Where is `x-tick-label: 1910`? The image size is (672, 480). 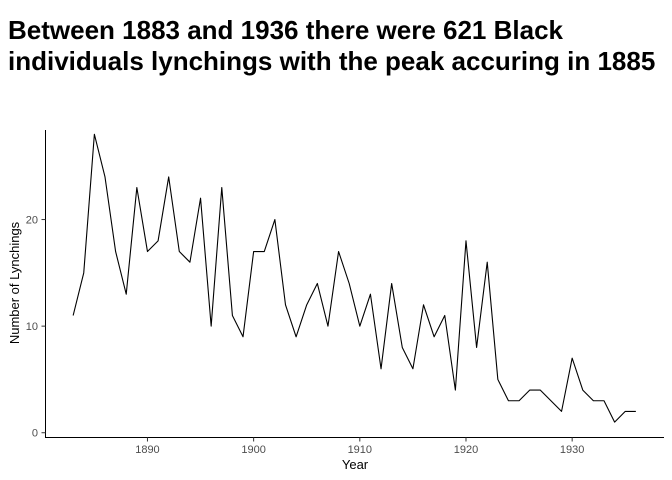 x-tick-label: 1910 is located at coordinates (360, 450).